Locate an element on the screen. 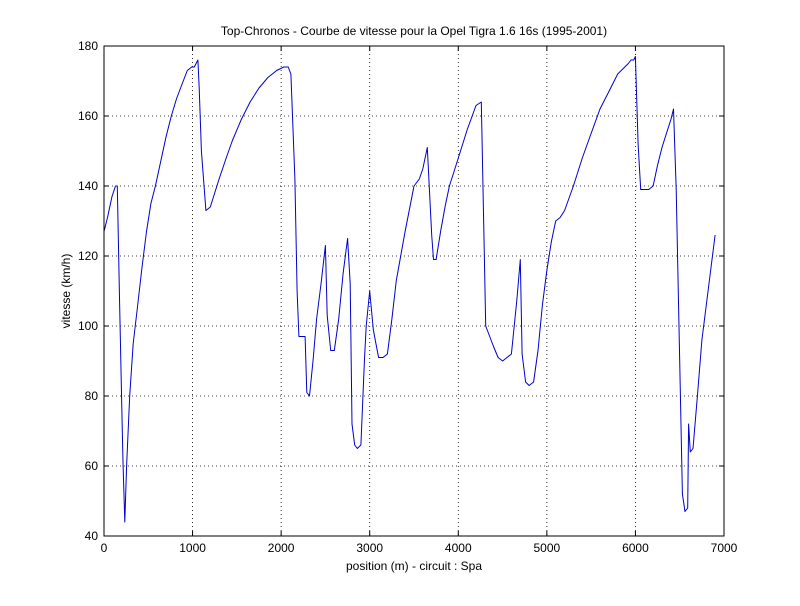 The height and width of the screenshot is (606, 800). y-tick-label: 160 is located at coordinates (88, 116).